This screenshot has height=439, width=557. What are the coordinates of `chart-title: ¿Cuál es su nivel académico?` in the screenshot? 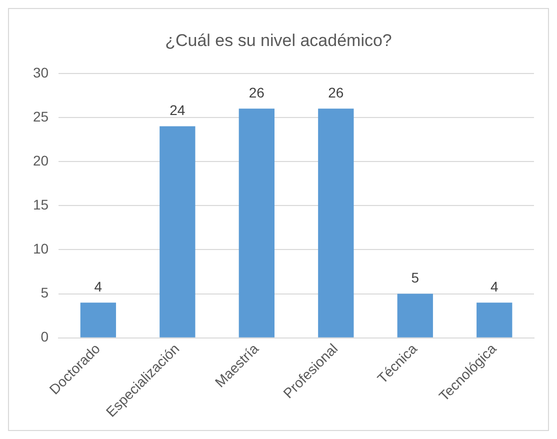 It's located at (278, 40).